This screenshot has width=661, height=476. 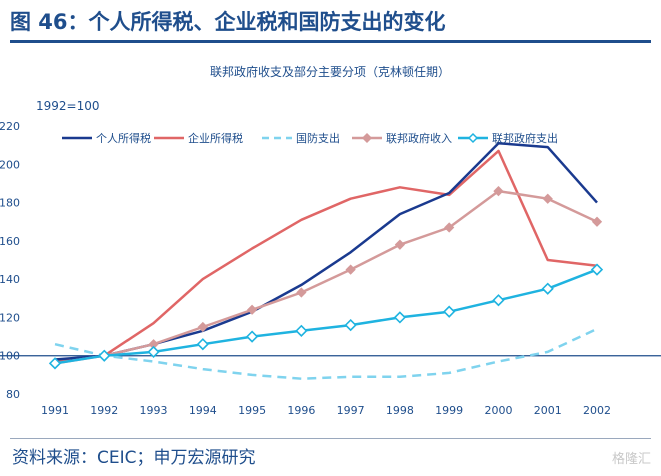 I want to click on y-tick-label: 140, so click(x=10, y=279).